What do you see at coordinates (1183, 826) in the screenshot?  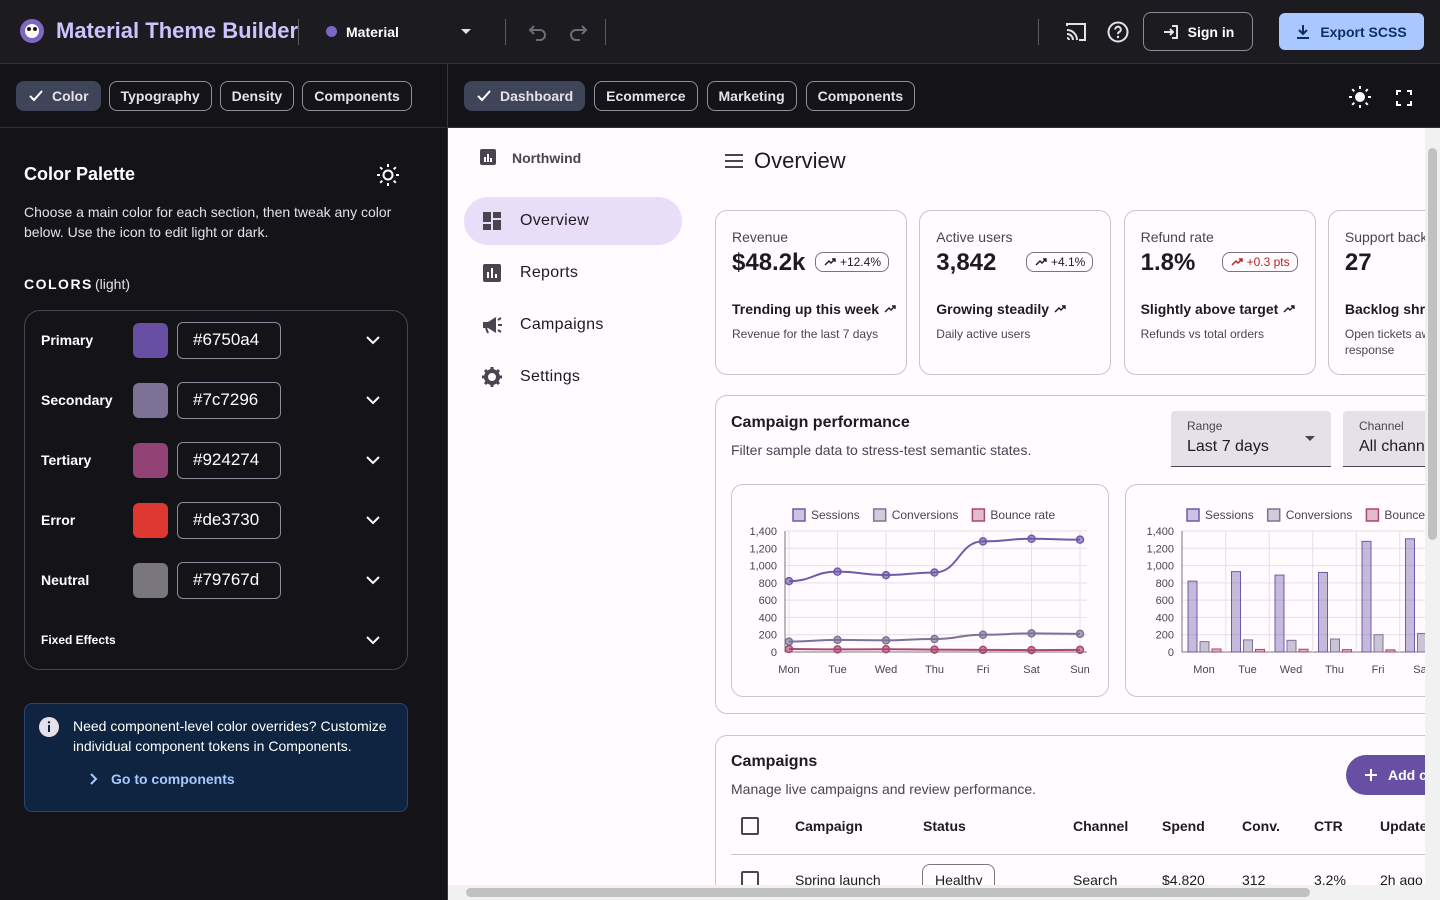 I see `table-header: Spend` at bounding box center [1183, 826].